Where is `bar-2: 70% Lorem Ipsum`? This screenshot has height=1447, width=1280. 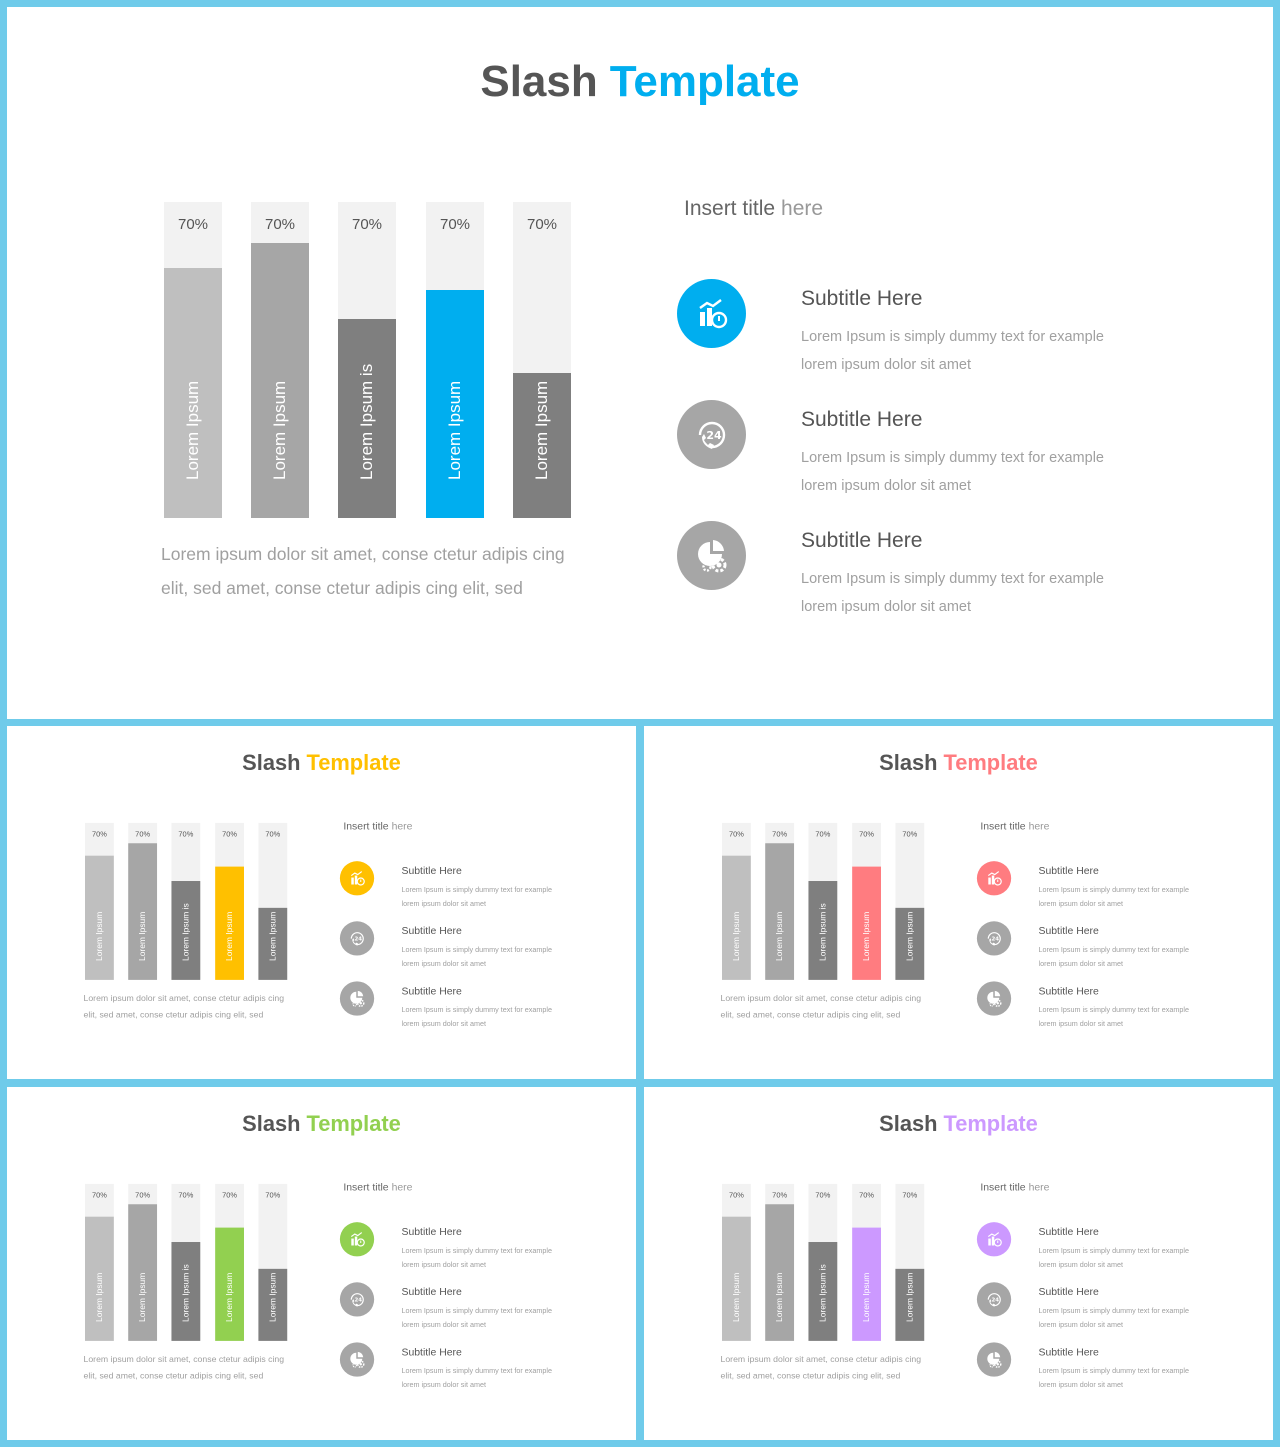 bar-2: 70% Lorem Ipsum is located at coordinates (143, 901).